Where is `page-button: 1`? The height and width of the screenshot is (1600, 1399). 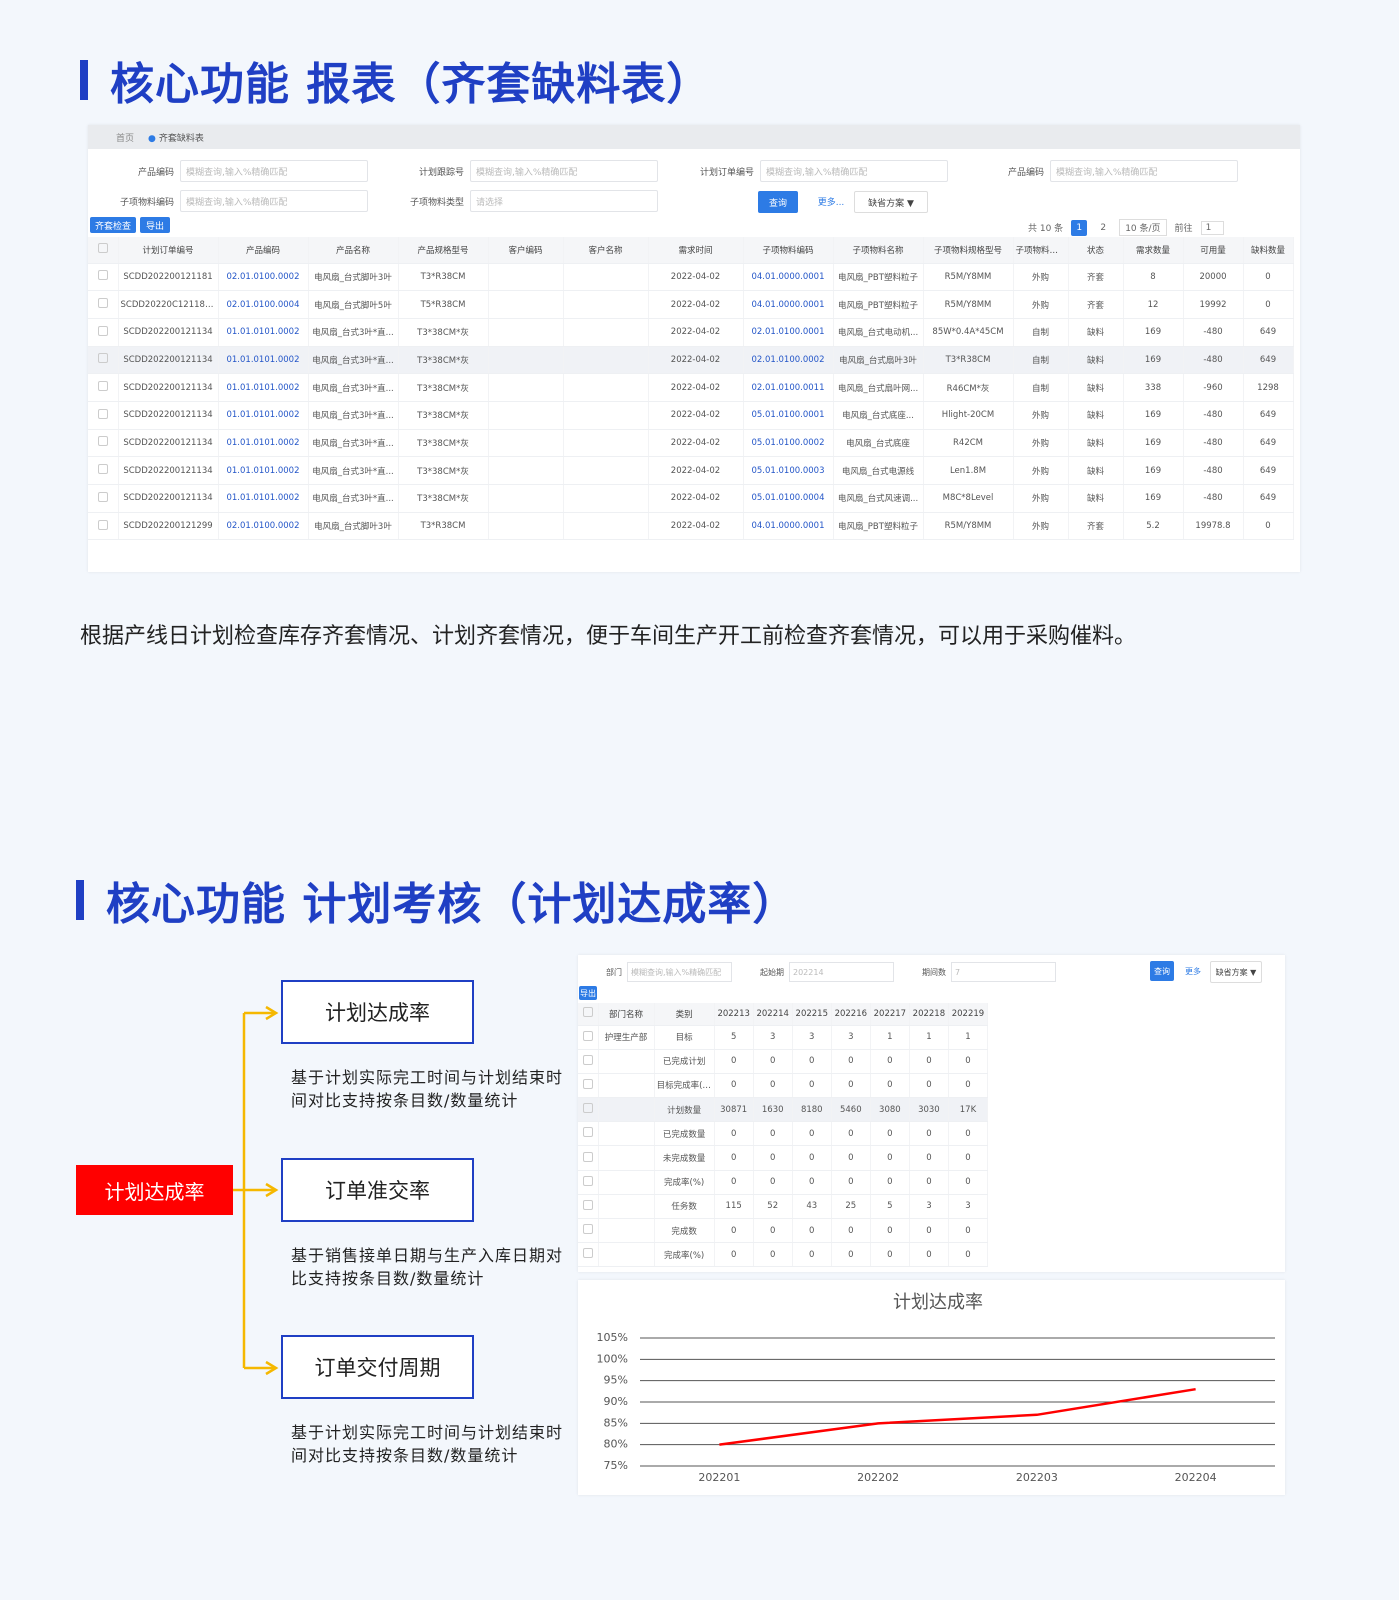 page-button: 1 is located at coordinates (1079, 227).